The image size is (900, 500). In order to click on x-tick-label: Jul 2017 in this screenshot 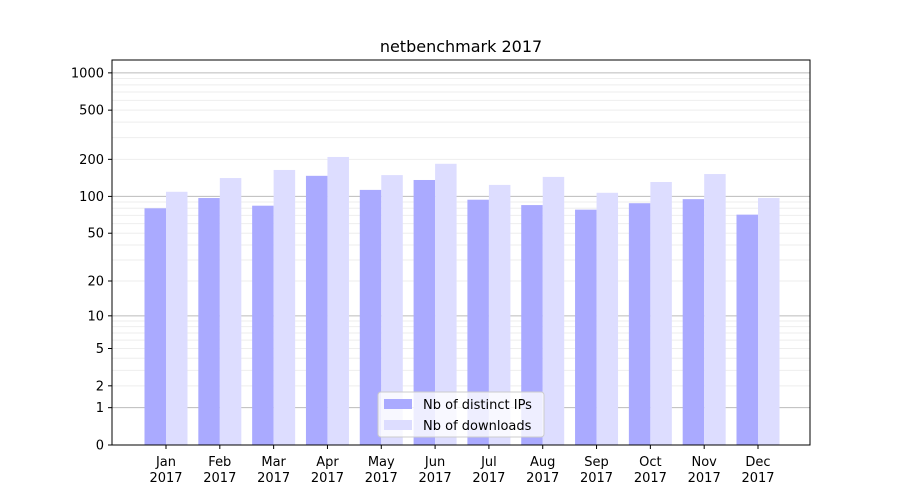, I will do `click(488, 470)`.